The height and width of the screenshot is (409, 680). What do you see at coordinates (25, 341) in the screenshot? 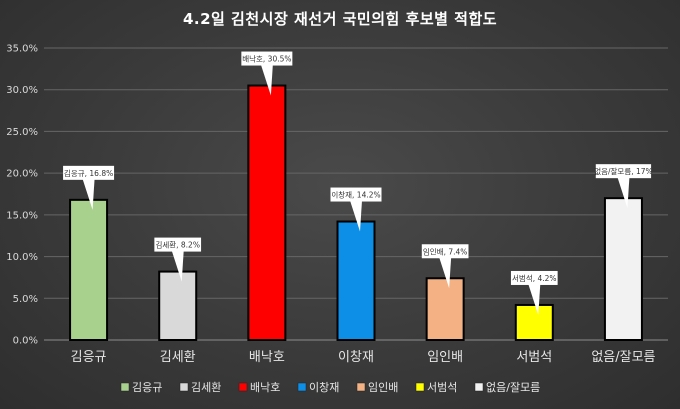
I see `y-tick-label: 0.0%` at bounding box center [25, 341].